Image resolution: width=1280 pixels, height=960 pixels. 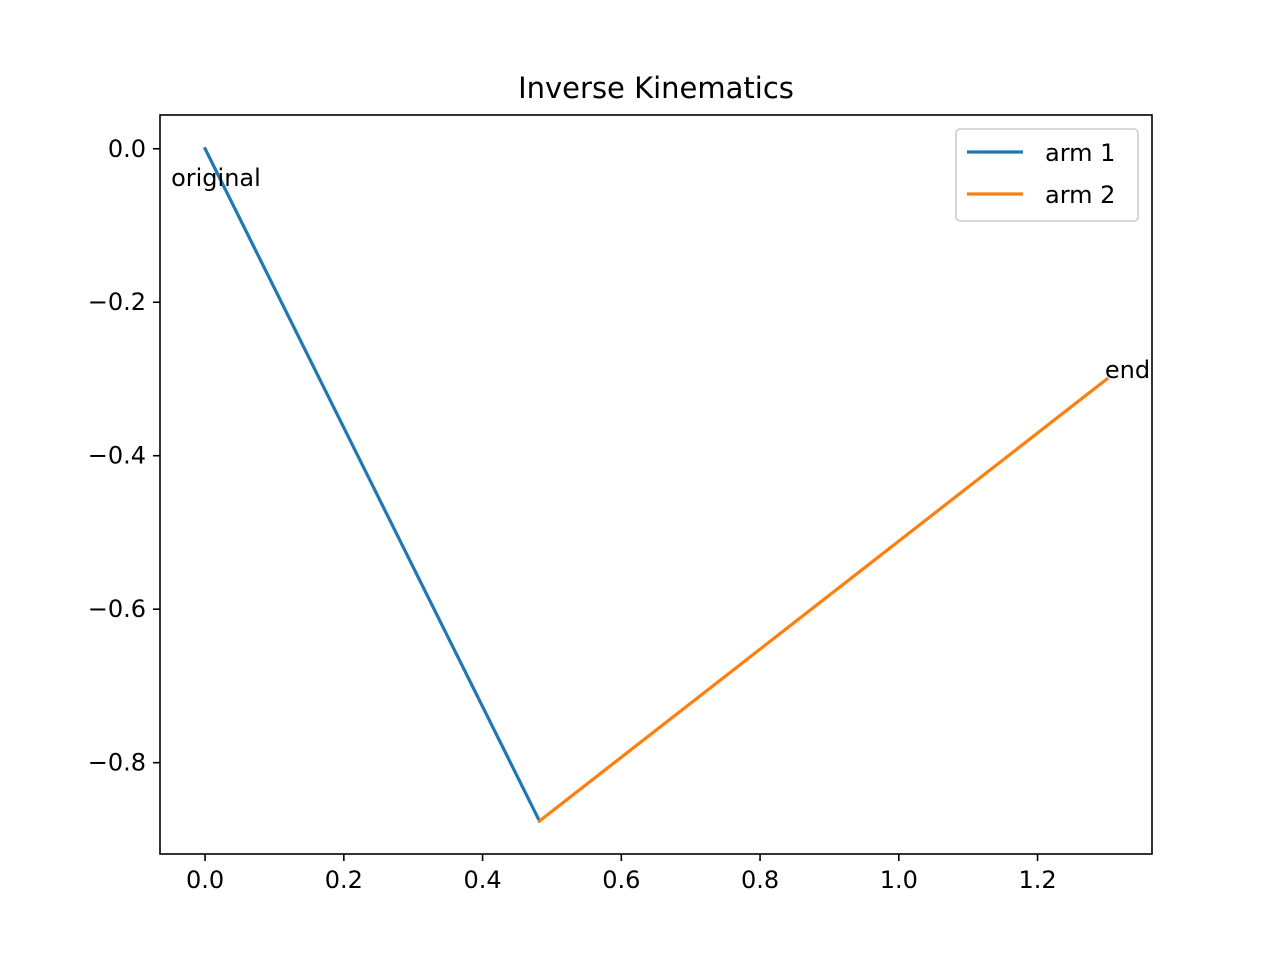 What do you see at coordinates (216, 178) in the screenshot?
I see `annotation-label: original` at bounding box center [216, 178].